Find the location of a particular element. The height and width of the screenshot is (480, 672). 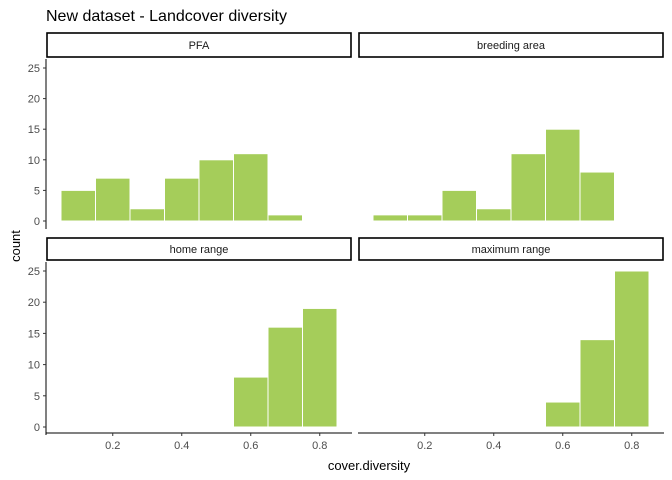

y-axis-title: count is located at coordinates (15, 246).